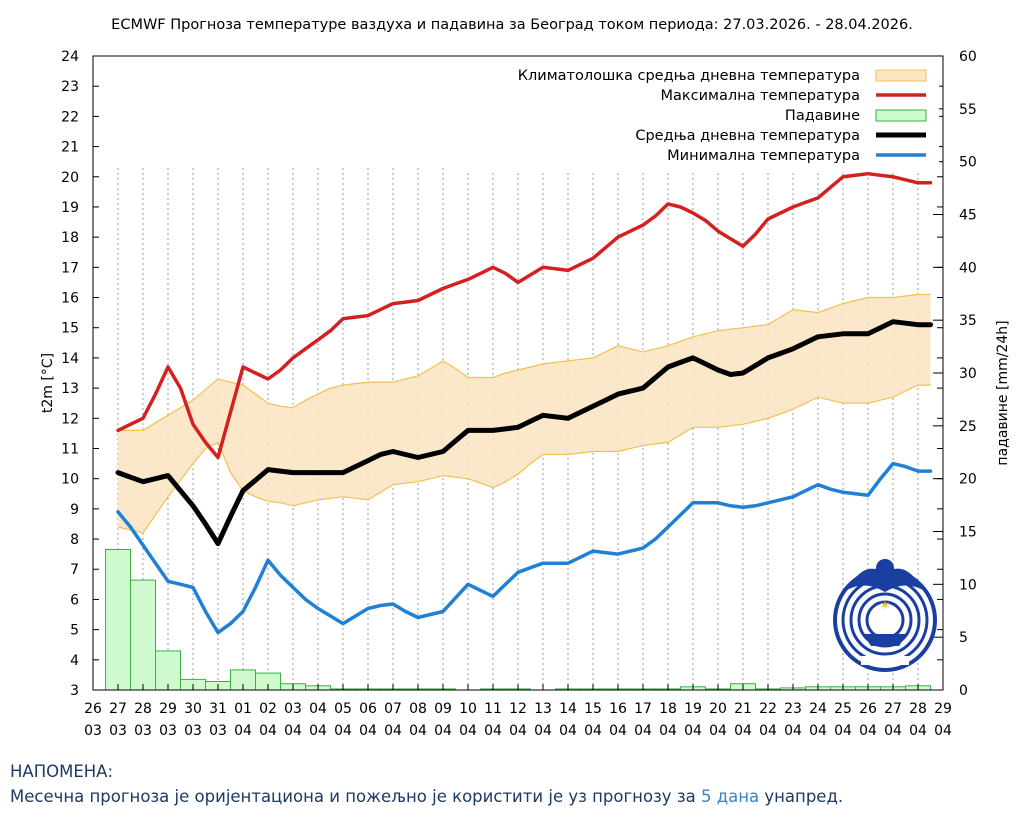  I want to click on y2-tick-label: 5, so click(963, 638).